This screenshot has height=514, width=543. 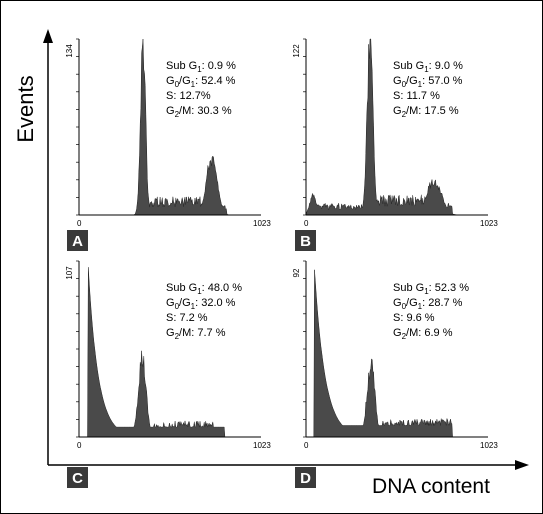 What do you see at coordinates (69, 273) in the screenshot?
I see `y-max-label: 107` at bounding box center [69, 273].